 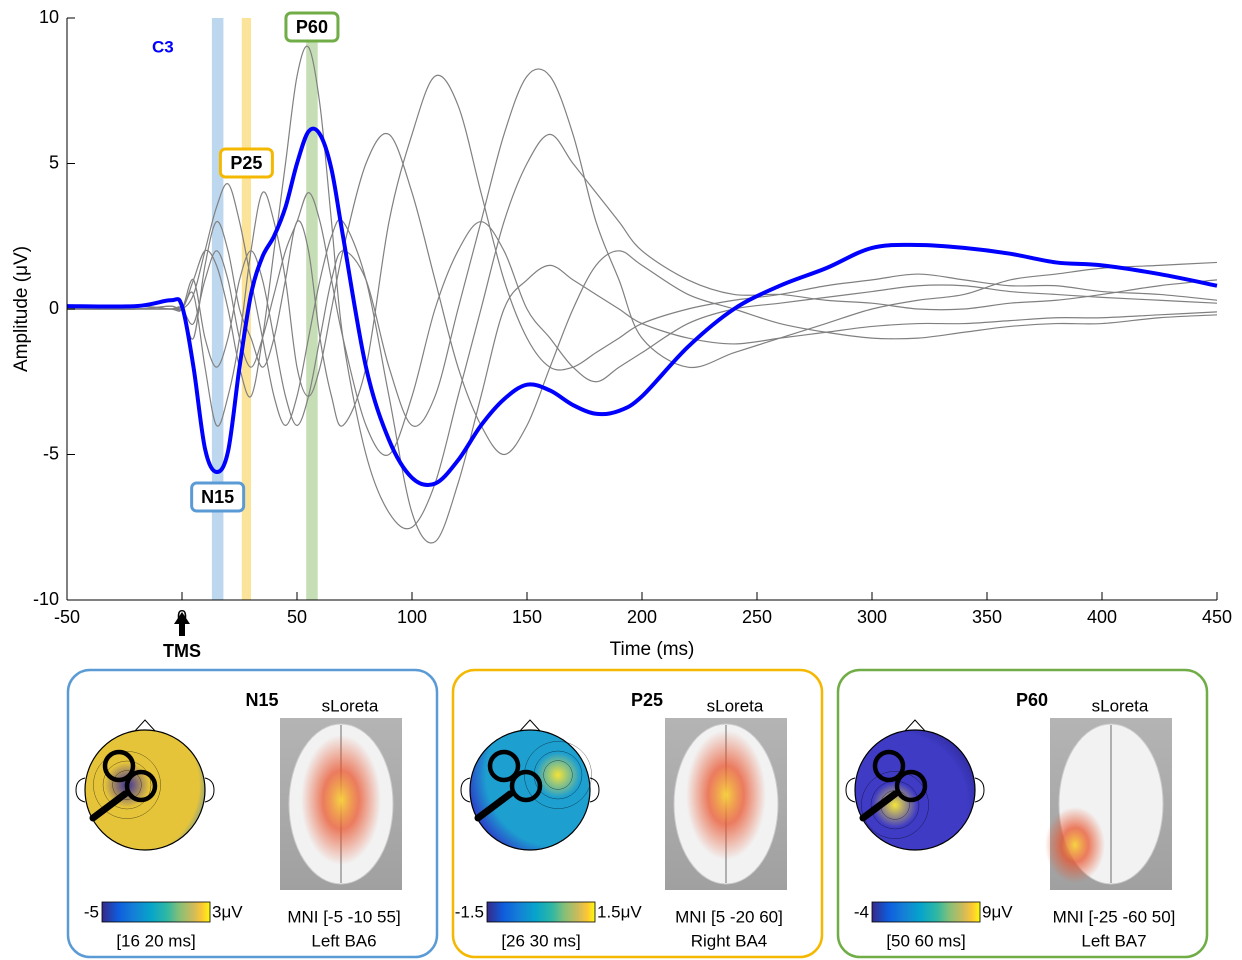 I want to click on colorbar-min: -1.5, so click(x=469, y=911).